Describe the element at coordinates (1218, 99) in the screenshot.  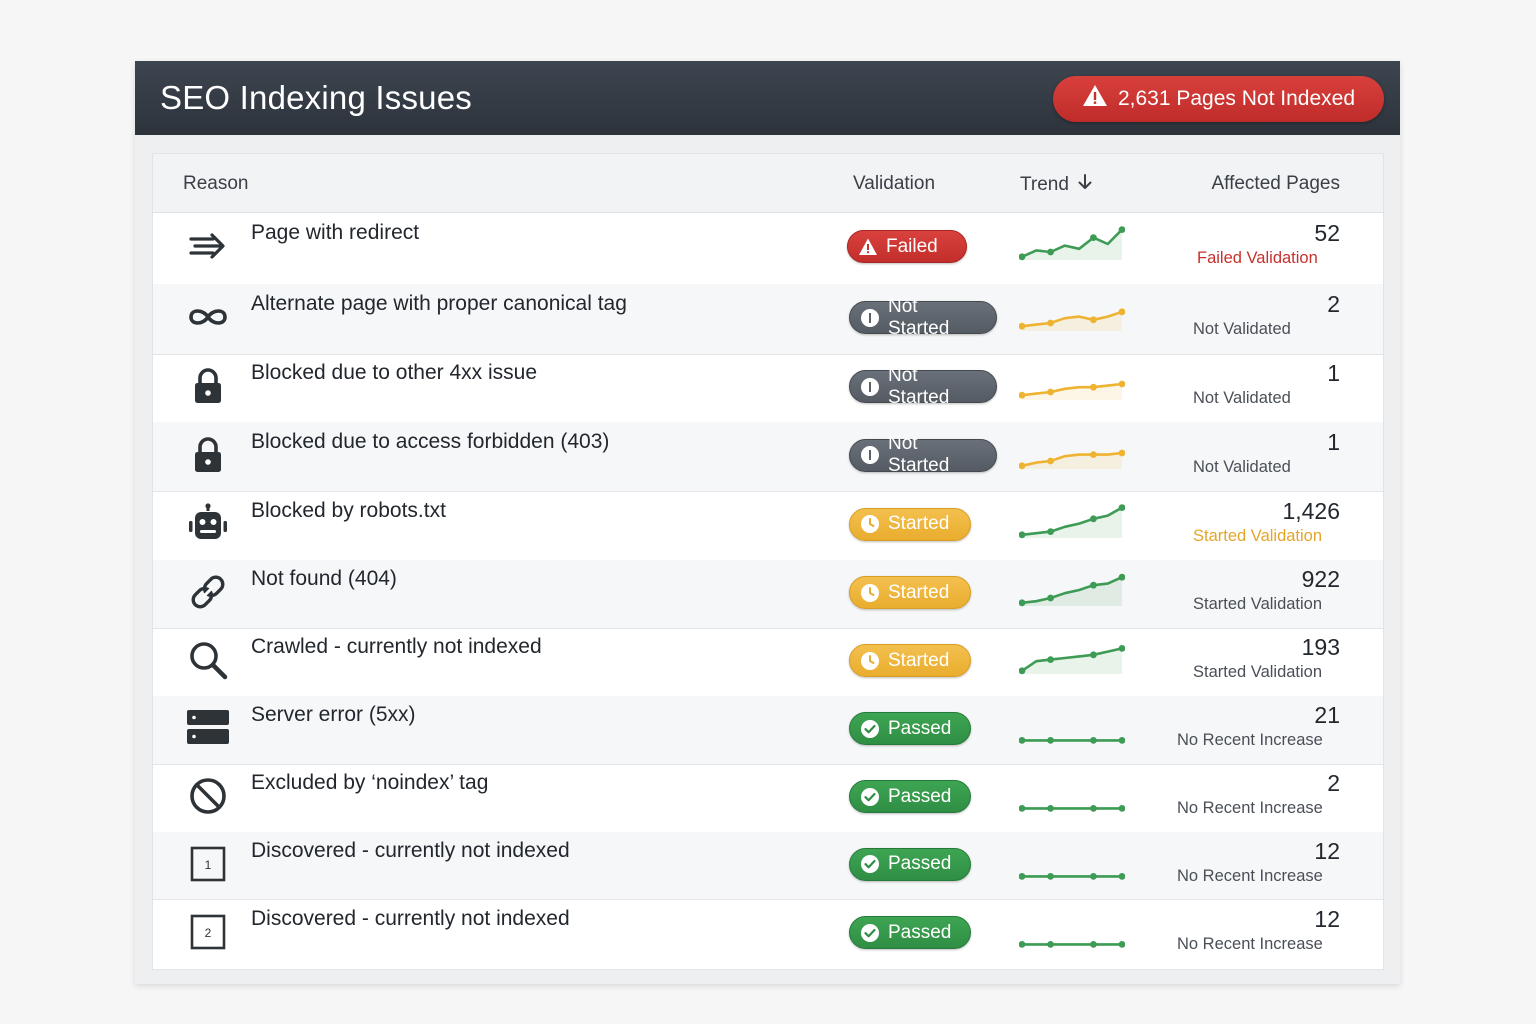
I see `pages-not-indexed-alert: 2,631 Pages Not Indexed` at that location.